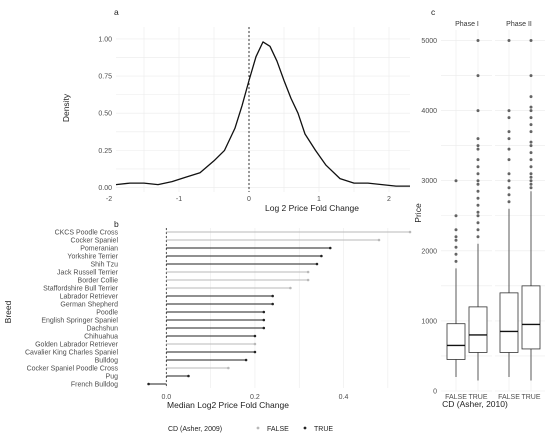 The width and height of the screenshot is (550, 435). What do you see at coordinates (195, 429) in the screenshot?
I see `legend-title: CD (Asher, 2009)` at bounding box center [195, 429].